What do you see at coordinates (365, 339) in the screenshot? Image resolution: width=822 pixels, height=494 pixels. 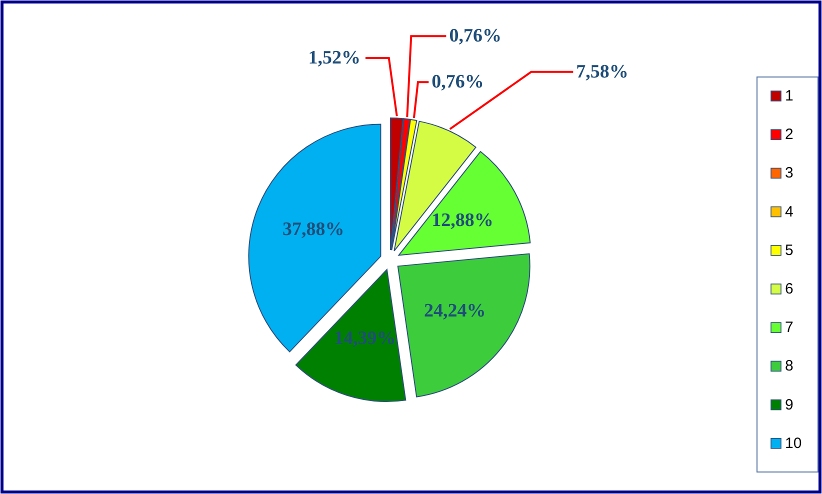 I see `data-label: 14,39%` at bounding box center [365, 339].